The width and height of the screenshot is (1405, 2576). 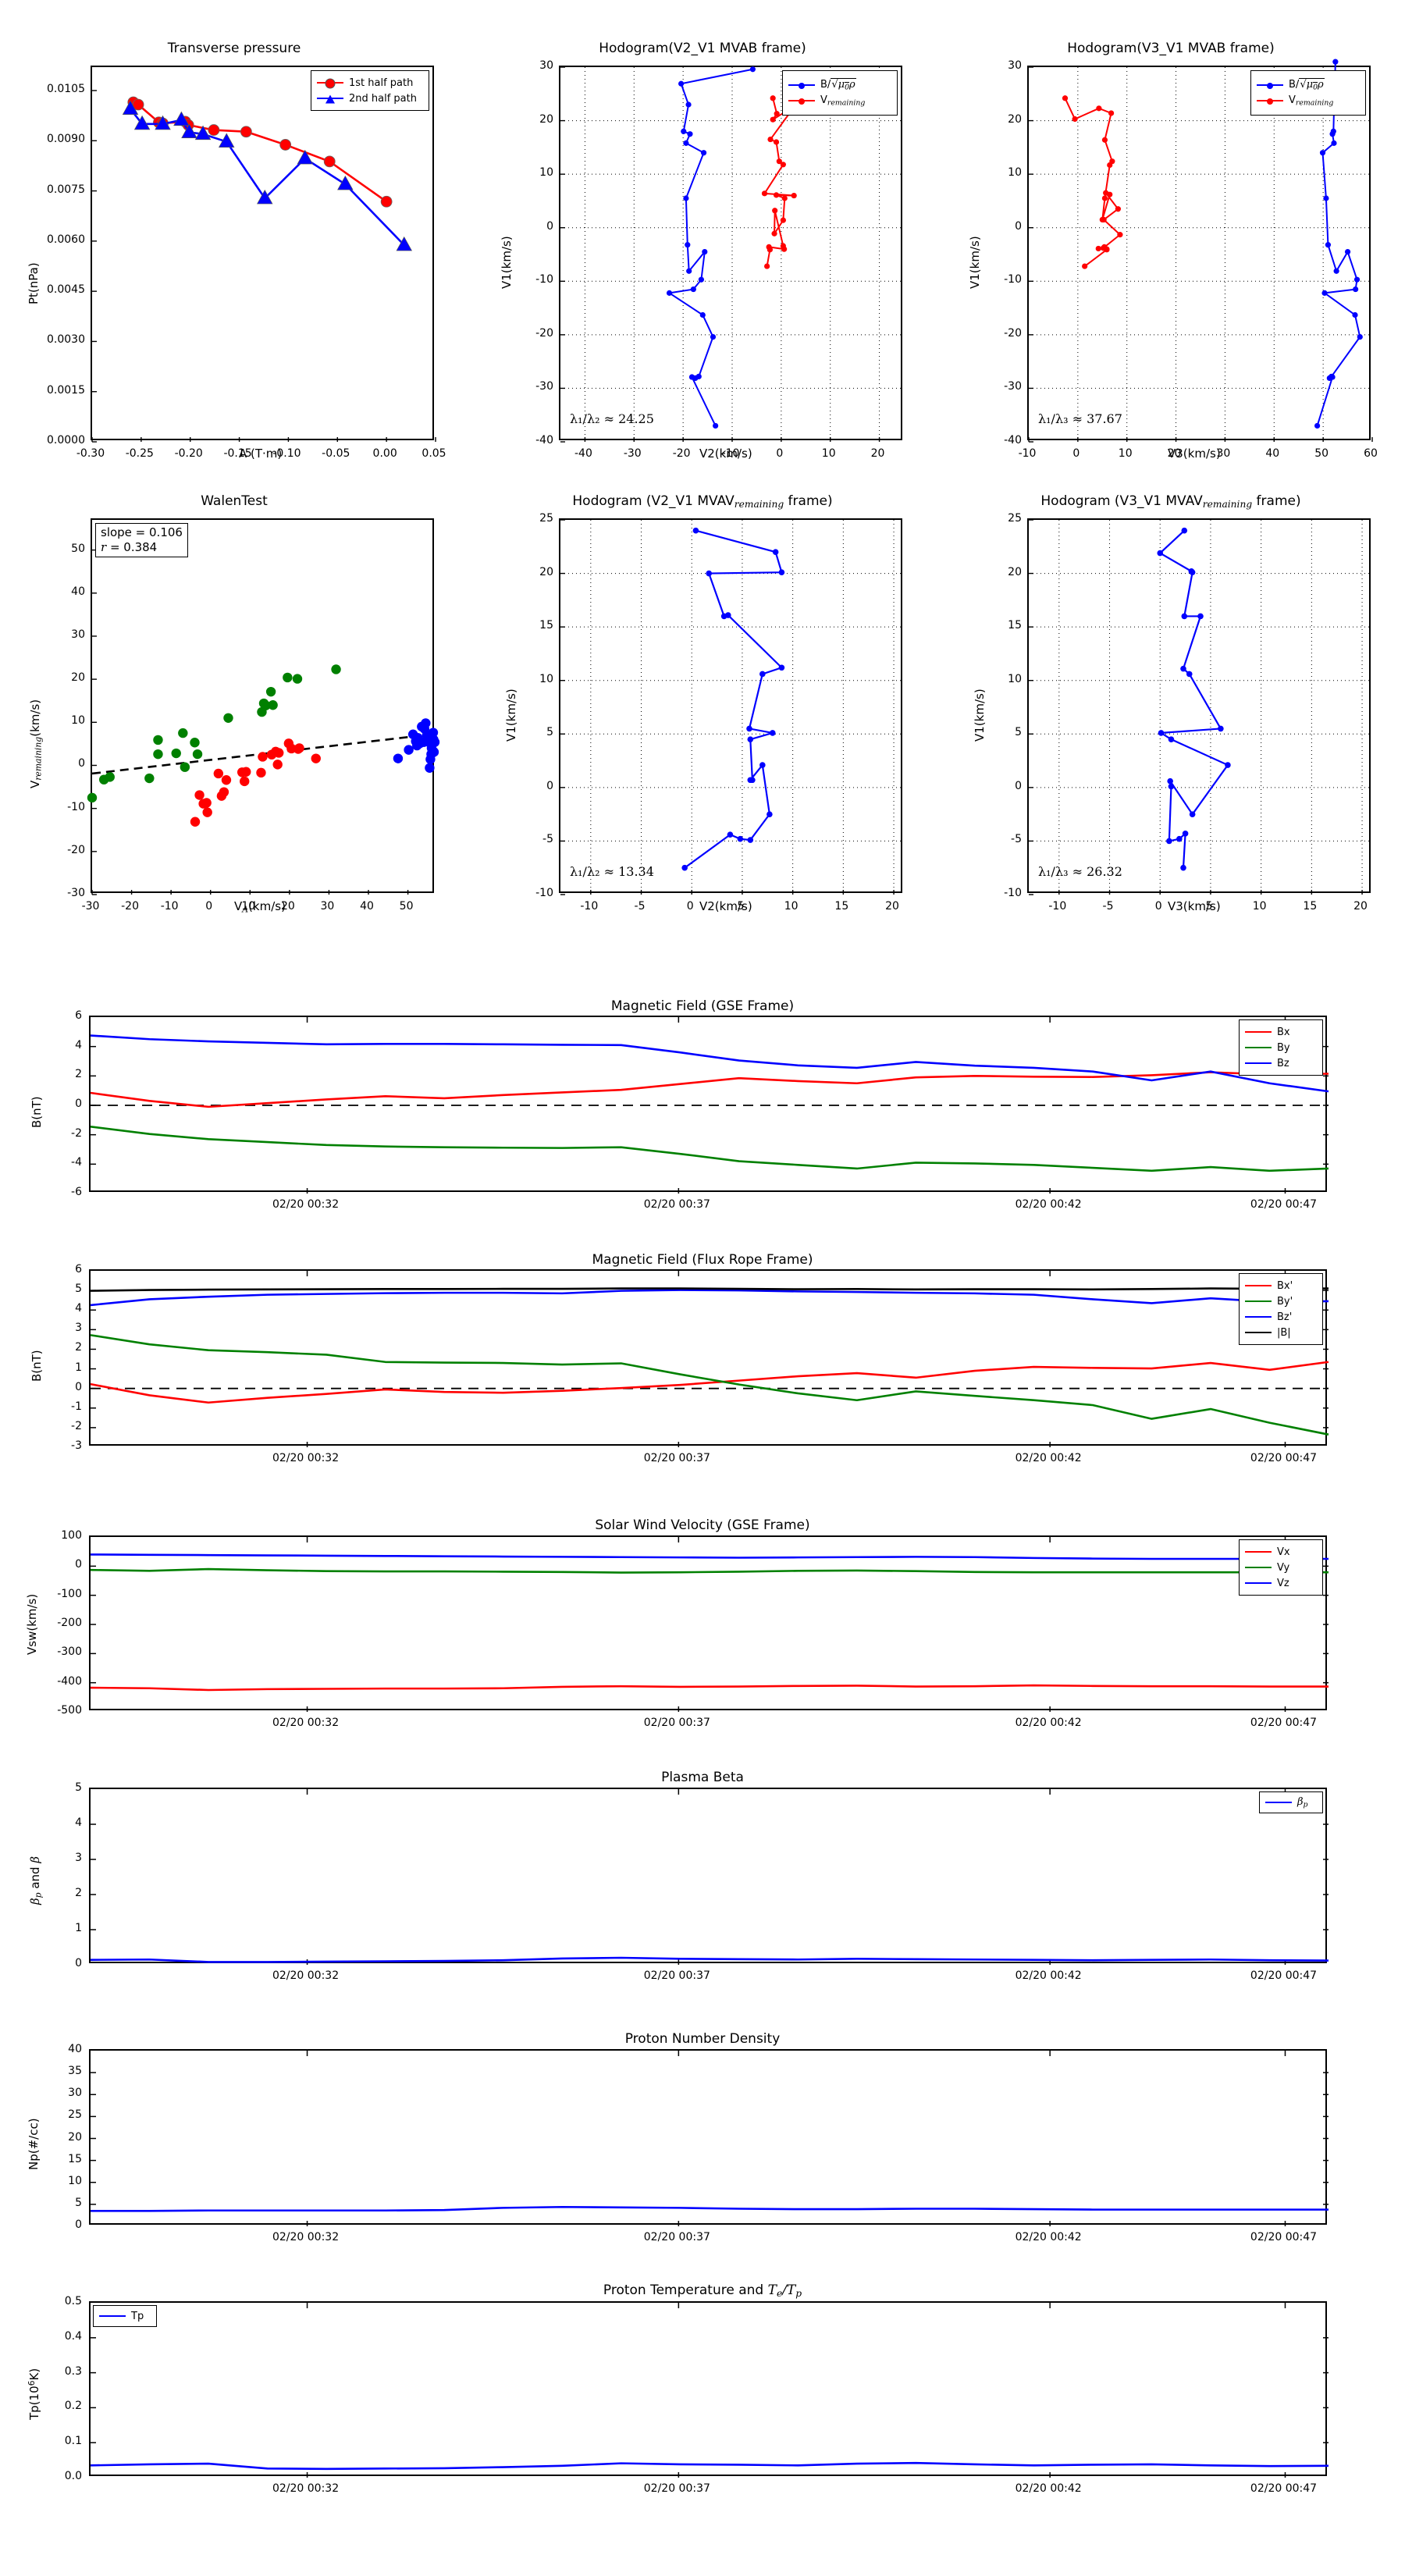 What do you see at coordinates (306, 2488) in the screenshot?
I see `x-axis-tick: 02/20 00:32` at bounding box center [306, 2488].